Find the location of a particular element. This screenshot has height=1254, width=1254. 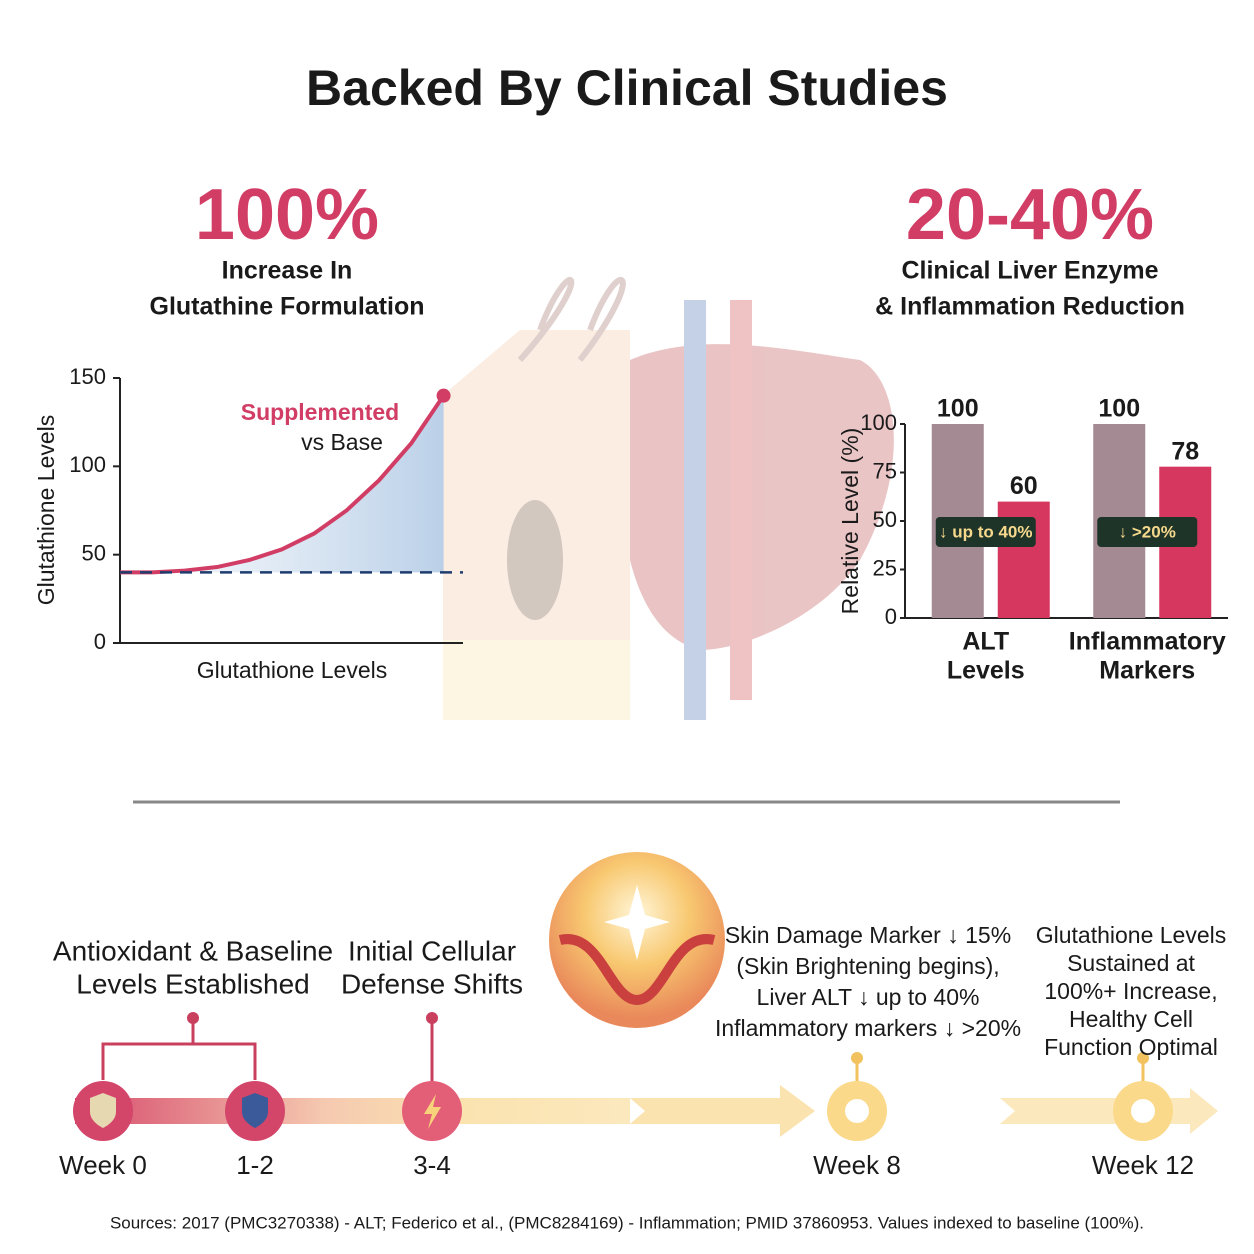

milestone-note: Glutathione Levels is located at coordinates (1131, 935).